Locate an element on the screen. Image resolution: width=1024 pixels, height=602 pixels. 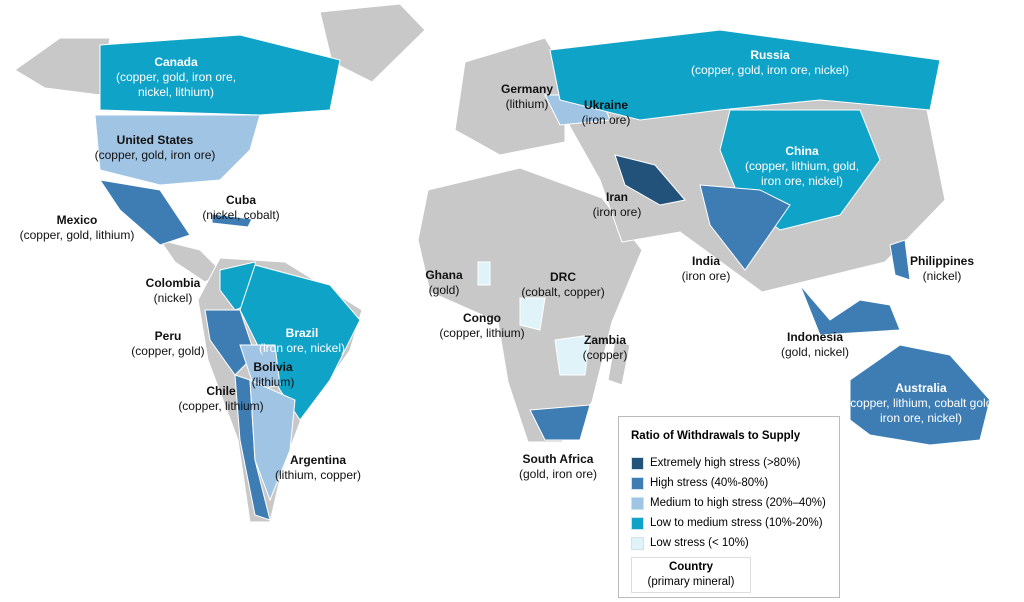
country-label: Argentina (lithium, copper) is located at coordinates (318, 468).